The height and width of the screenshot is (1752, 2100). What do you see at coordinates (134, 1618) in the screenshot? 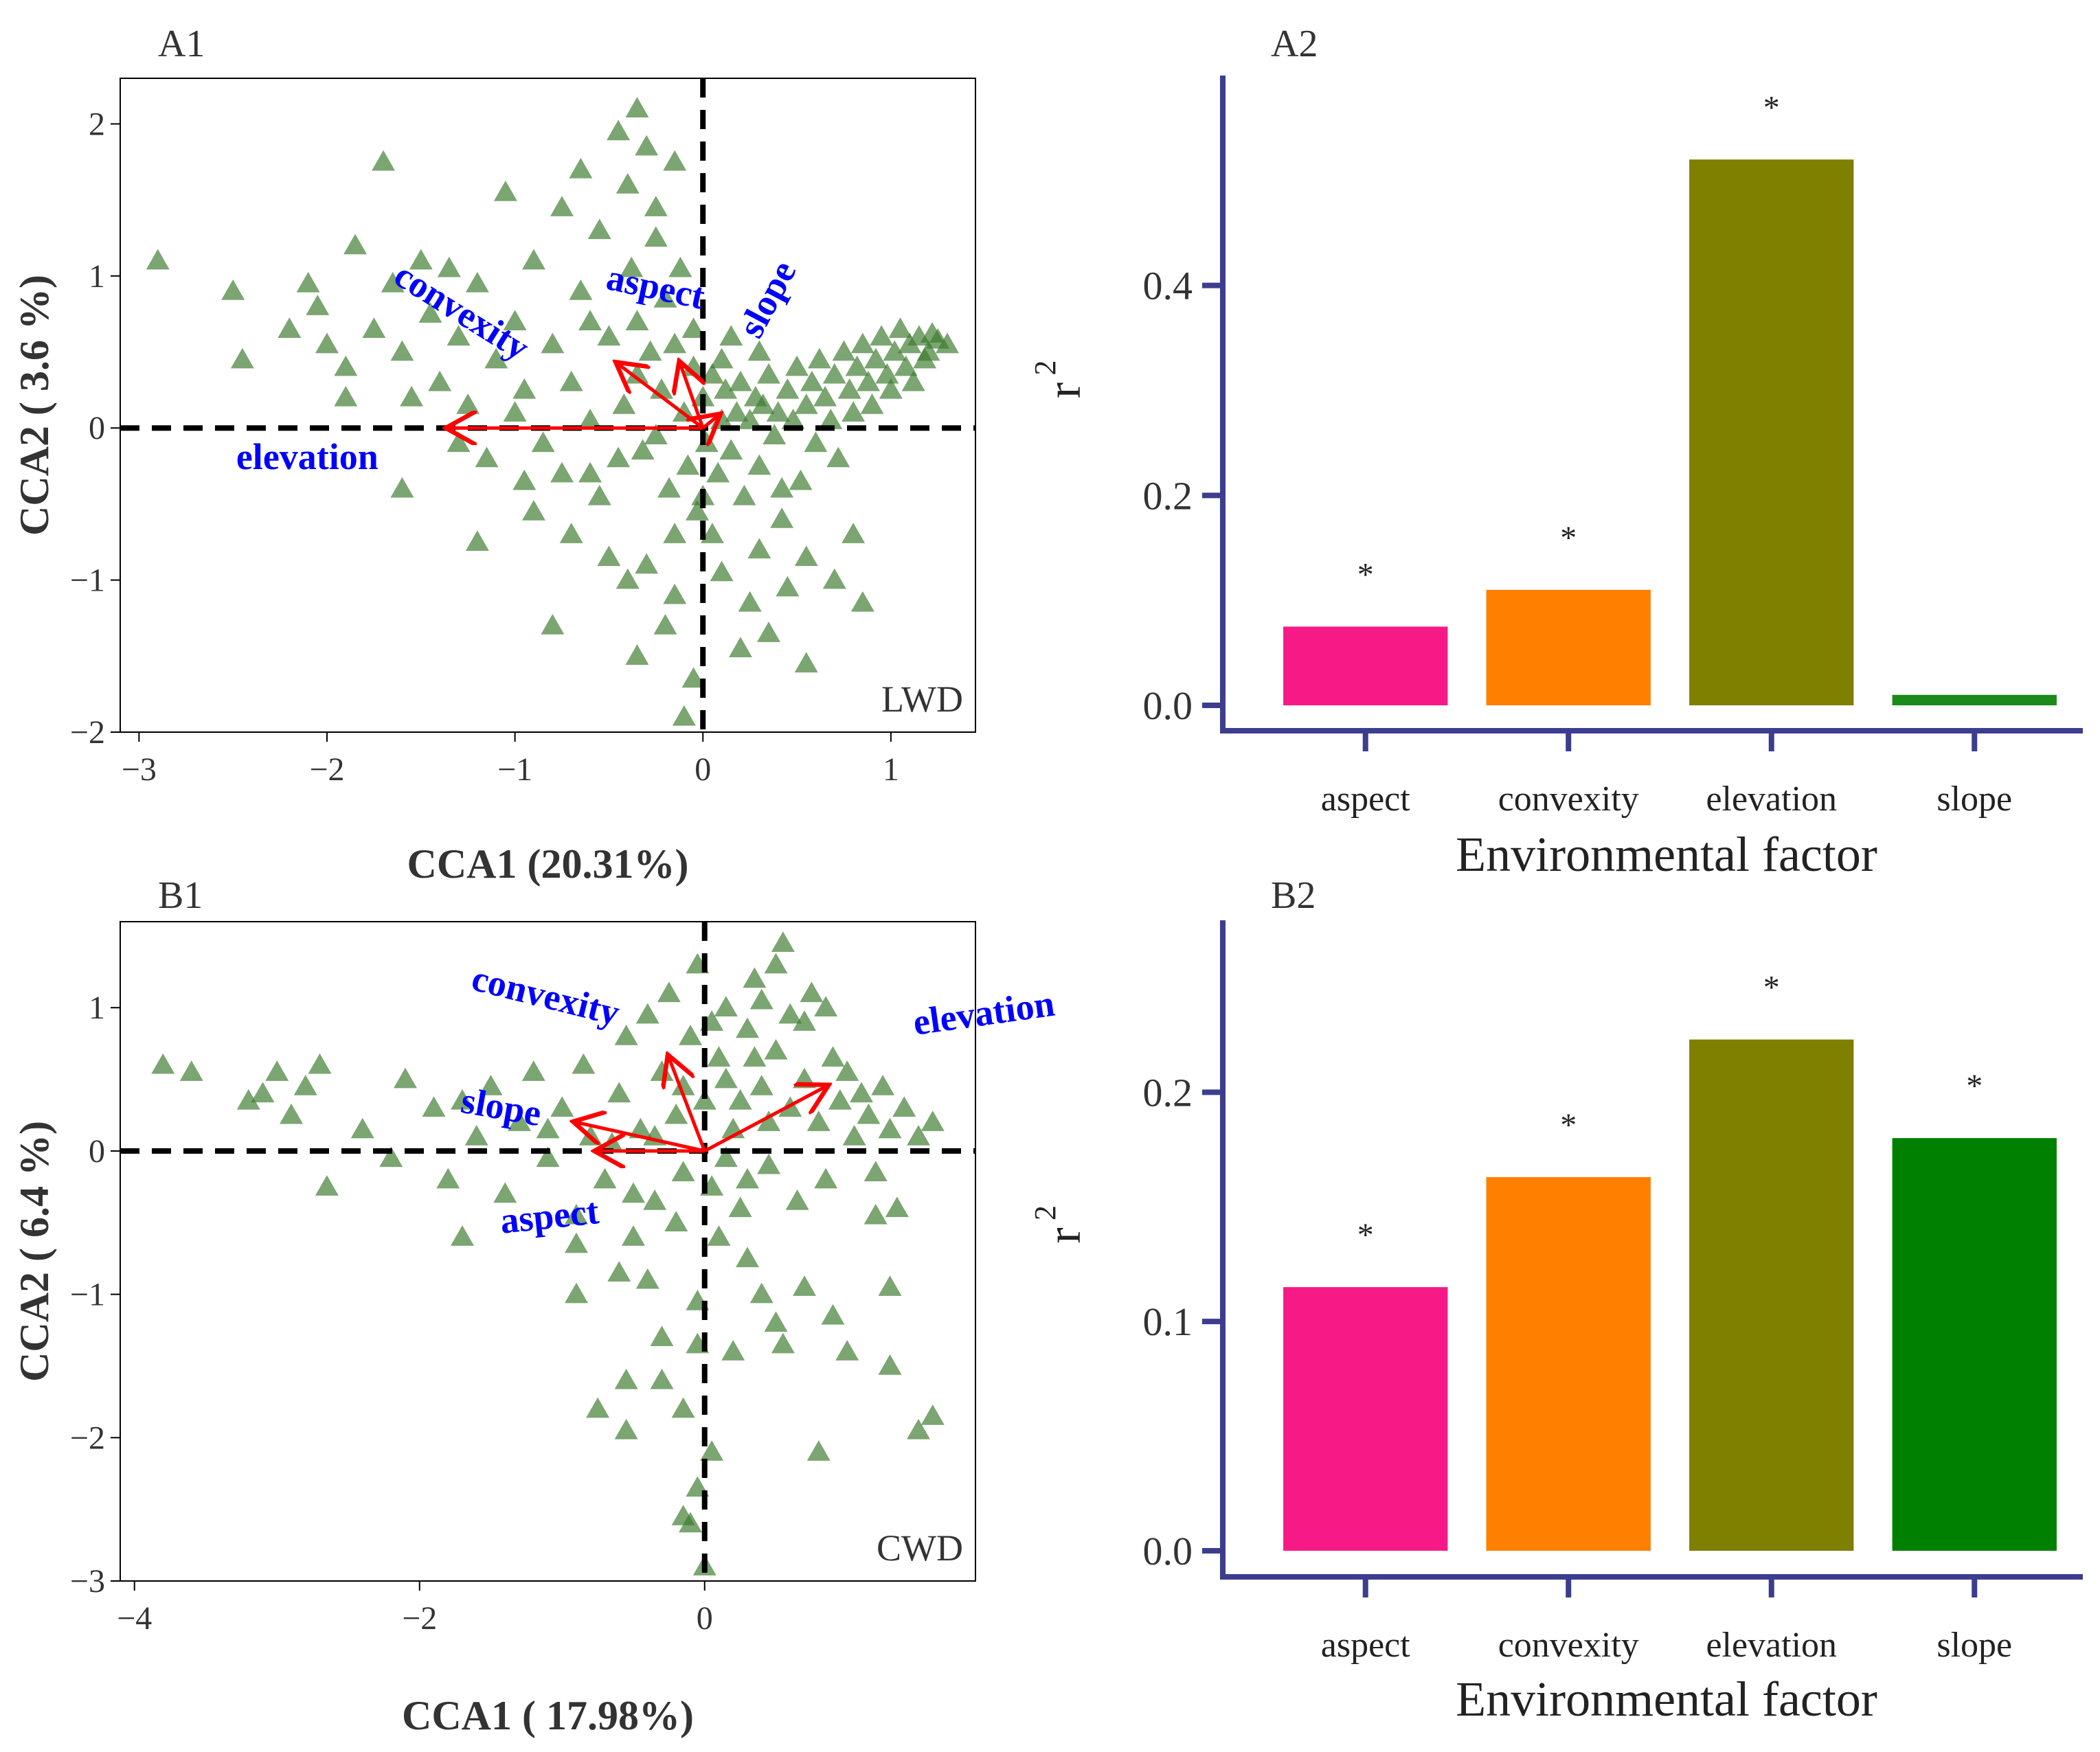
I see `x-tick-label: −4` at bounding box center [134, 1618].